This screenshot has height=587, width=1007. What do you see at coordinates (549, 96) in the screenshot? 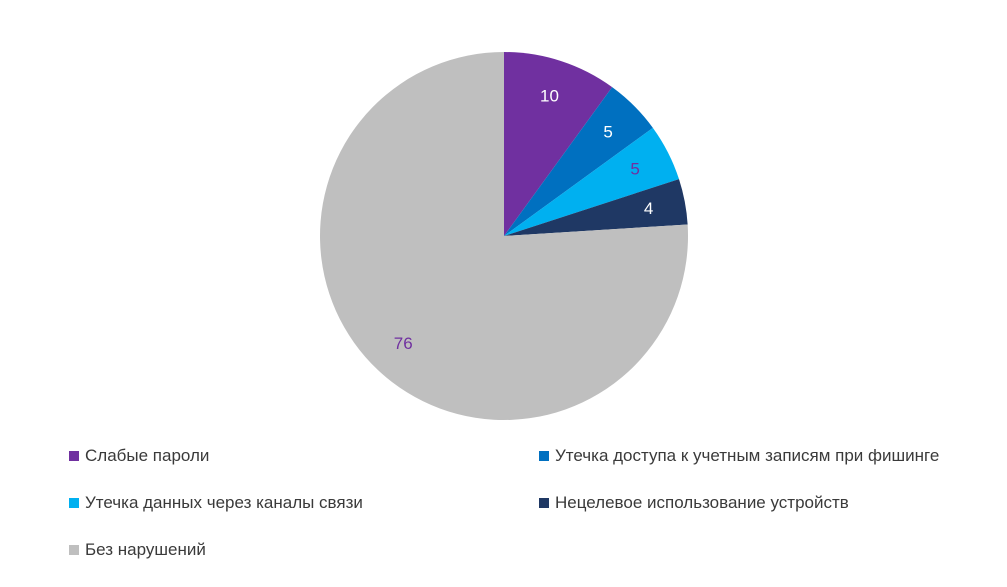
I see `data-label-weak-passwords: 10` at bounding box center [549, 96].